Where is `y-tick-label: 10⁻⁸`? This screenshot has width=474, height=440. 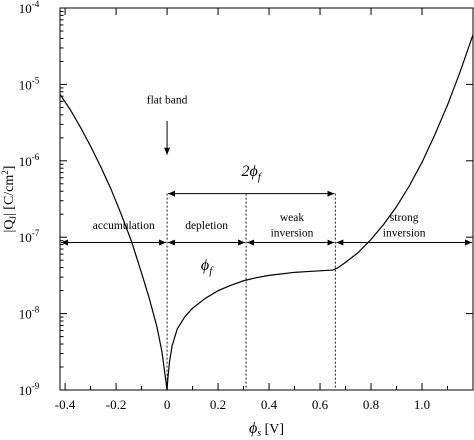
y-tick-label: 10⁻⁸ is located at coordinates (29, 313).